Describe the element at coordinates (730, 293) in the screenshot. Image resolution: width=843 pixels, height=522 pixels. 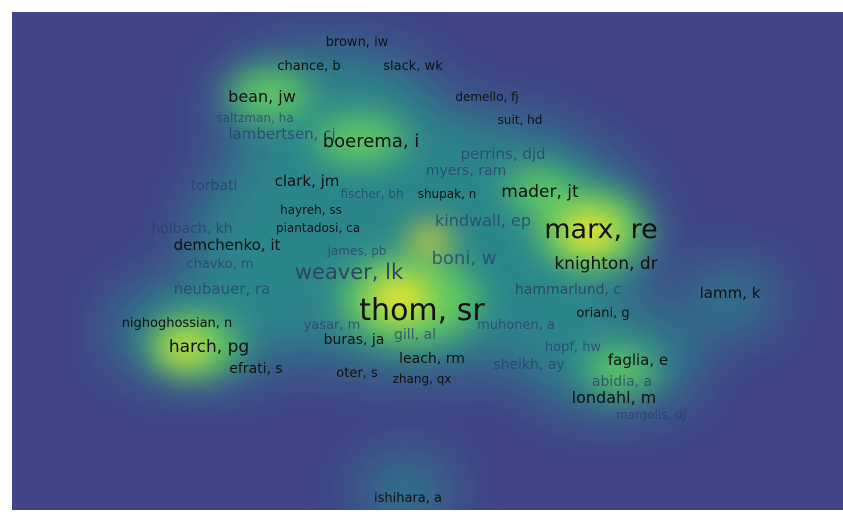
I see `author-label: lamm, k` at that location.